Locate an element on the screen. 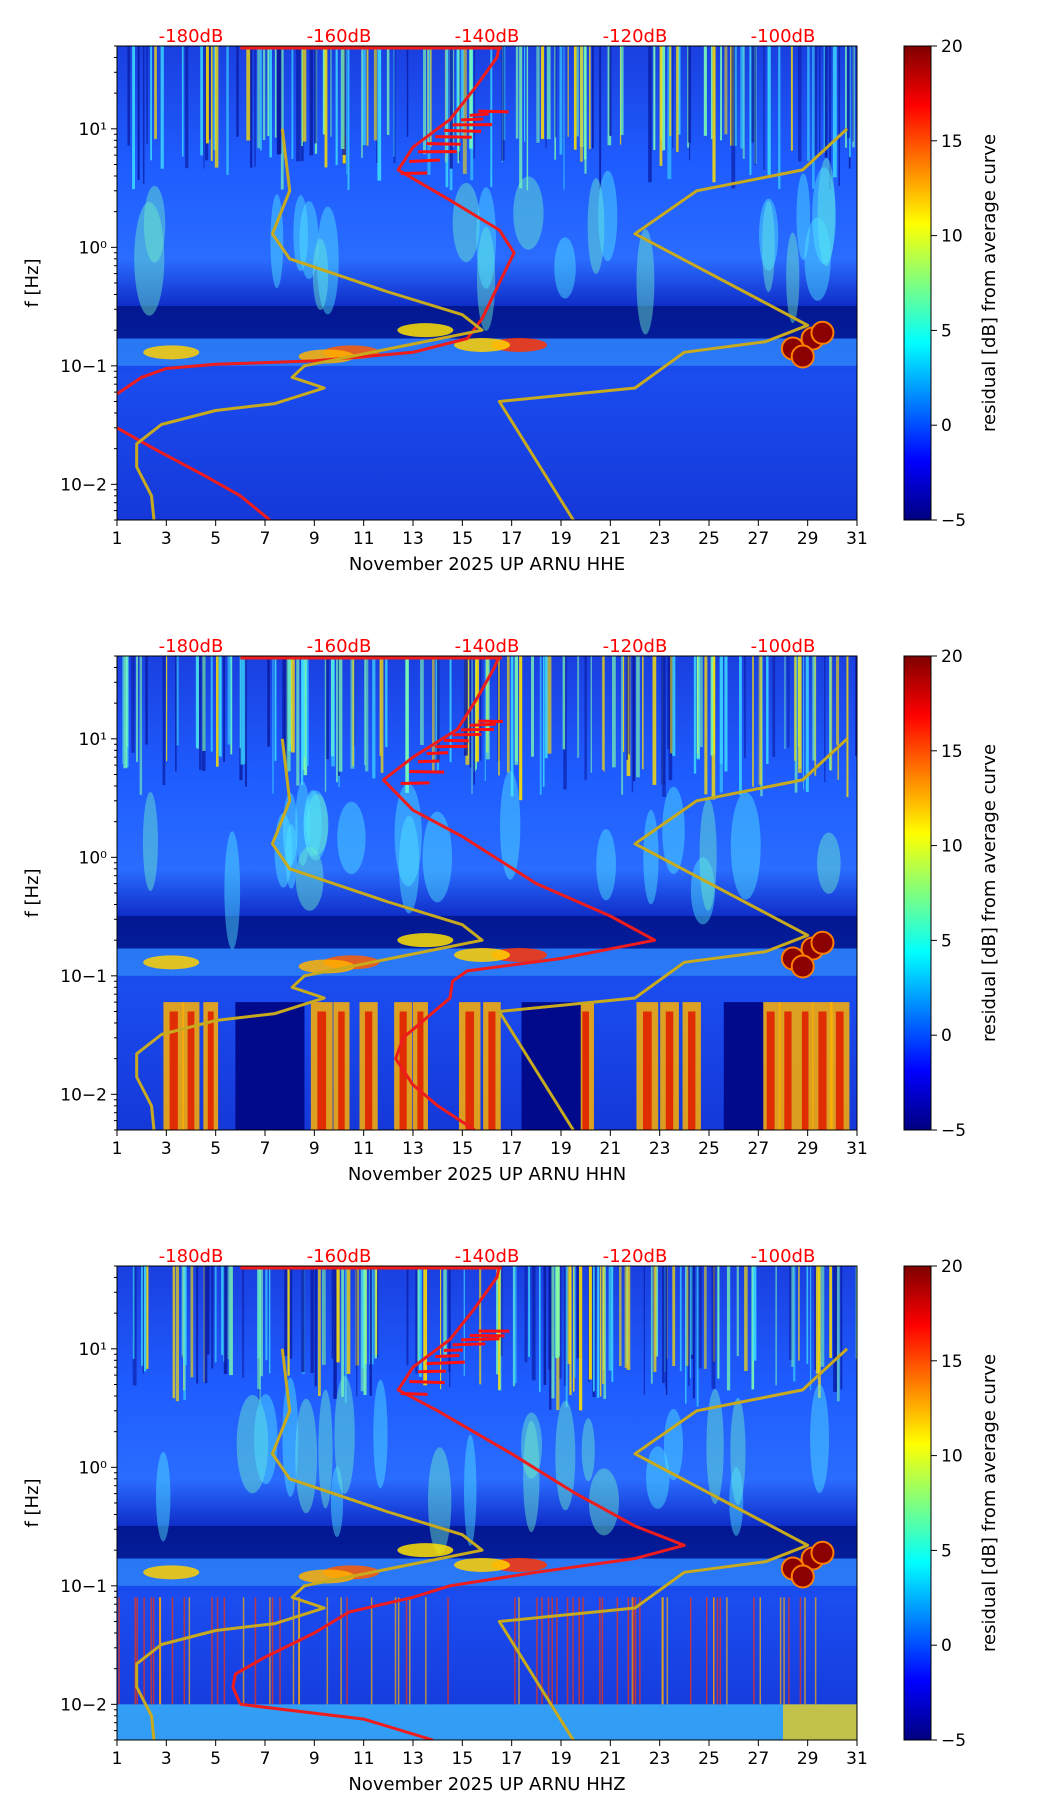 This screenshot has height=1806, width=1052. y-tick-label: 10−2 is located at coordinates (83, 1705).